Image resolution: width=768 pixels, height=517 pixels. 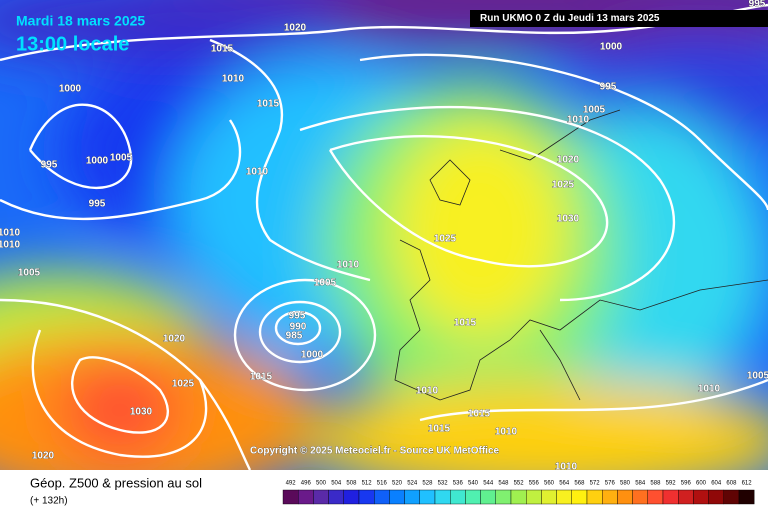 I want to click on legend-level: 544, so click(x=488, y=484).